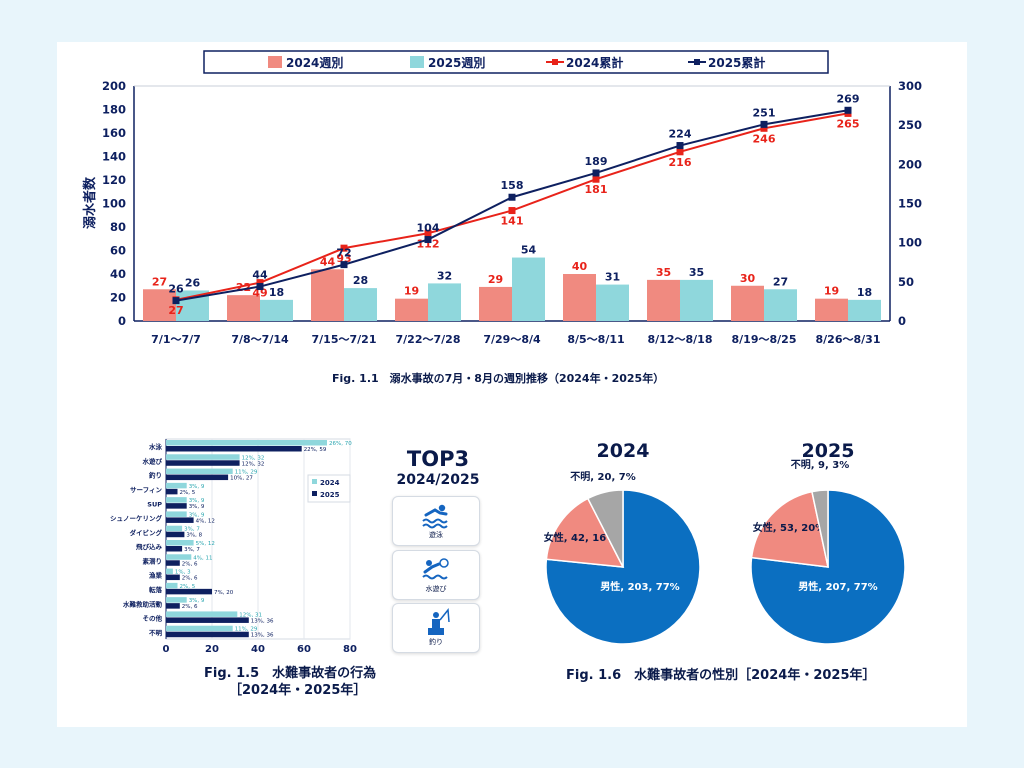 Image resolution: width=1024 pixels, height=768 pixels. What do you see at coordinates (680, 162) in the screenshot?
I see `fig11-point-label-2024累計: 216` at bounding box center [680, 162].